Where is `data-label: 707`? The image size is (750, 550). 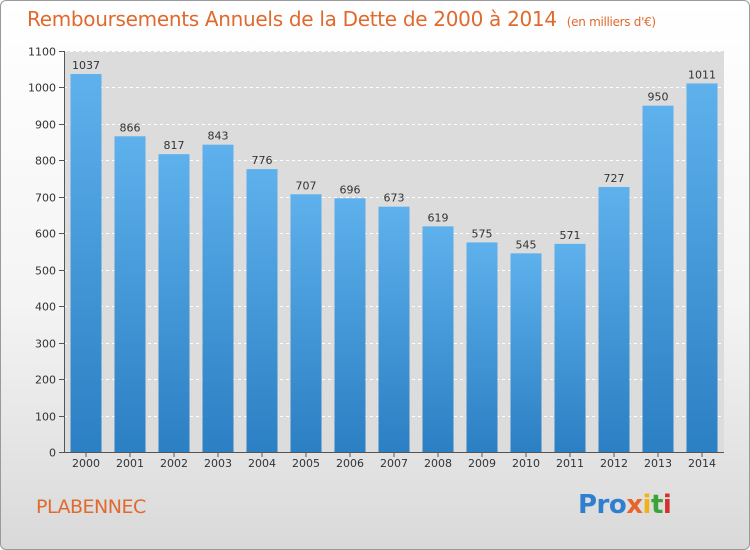
data-label: 707 is located at coordinates (306, 185).